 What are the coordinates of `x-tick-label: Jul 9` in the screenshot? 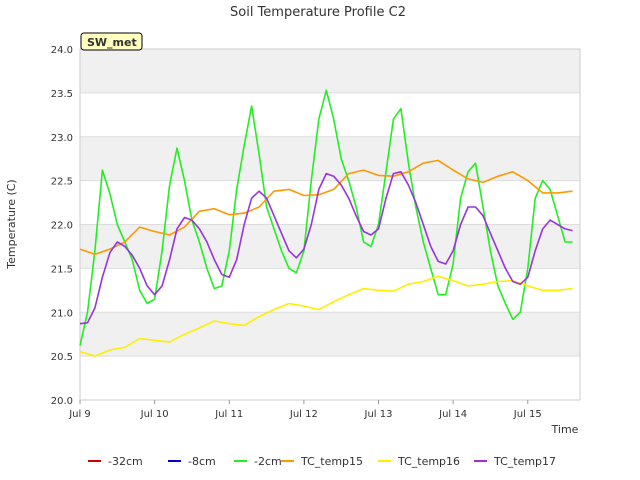 It's located at (79, 414).